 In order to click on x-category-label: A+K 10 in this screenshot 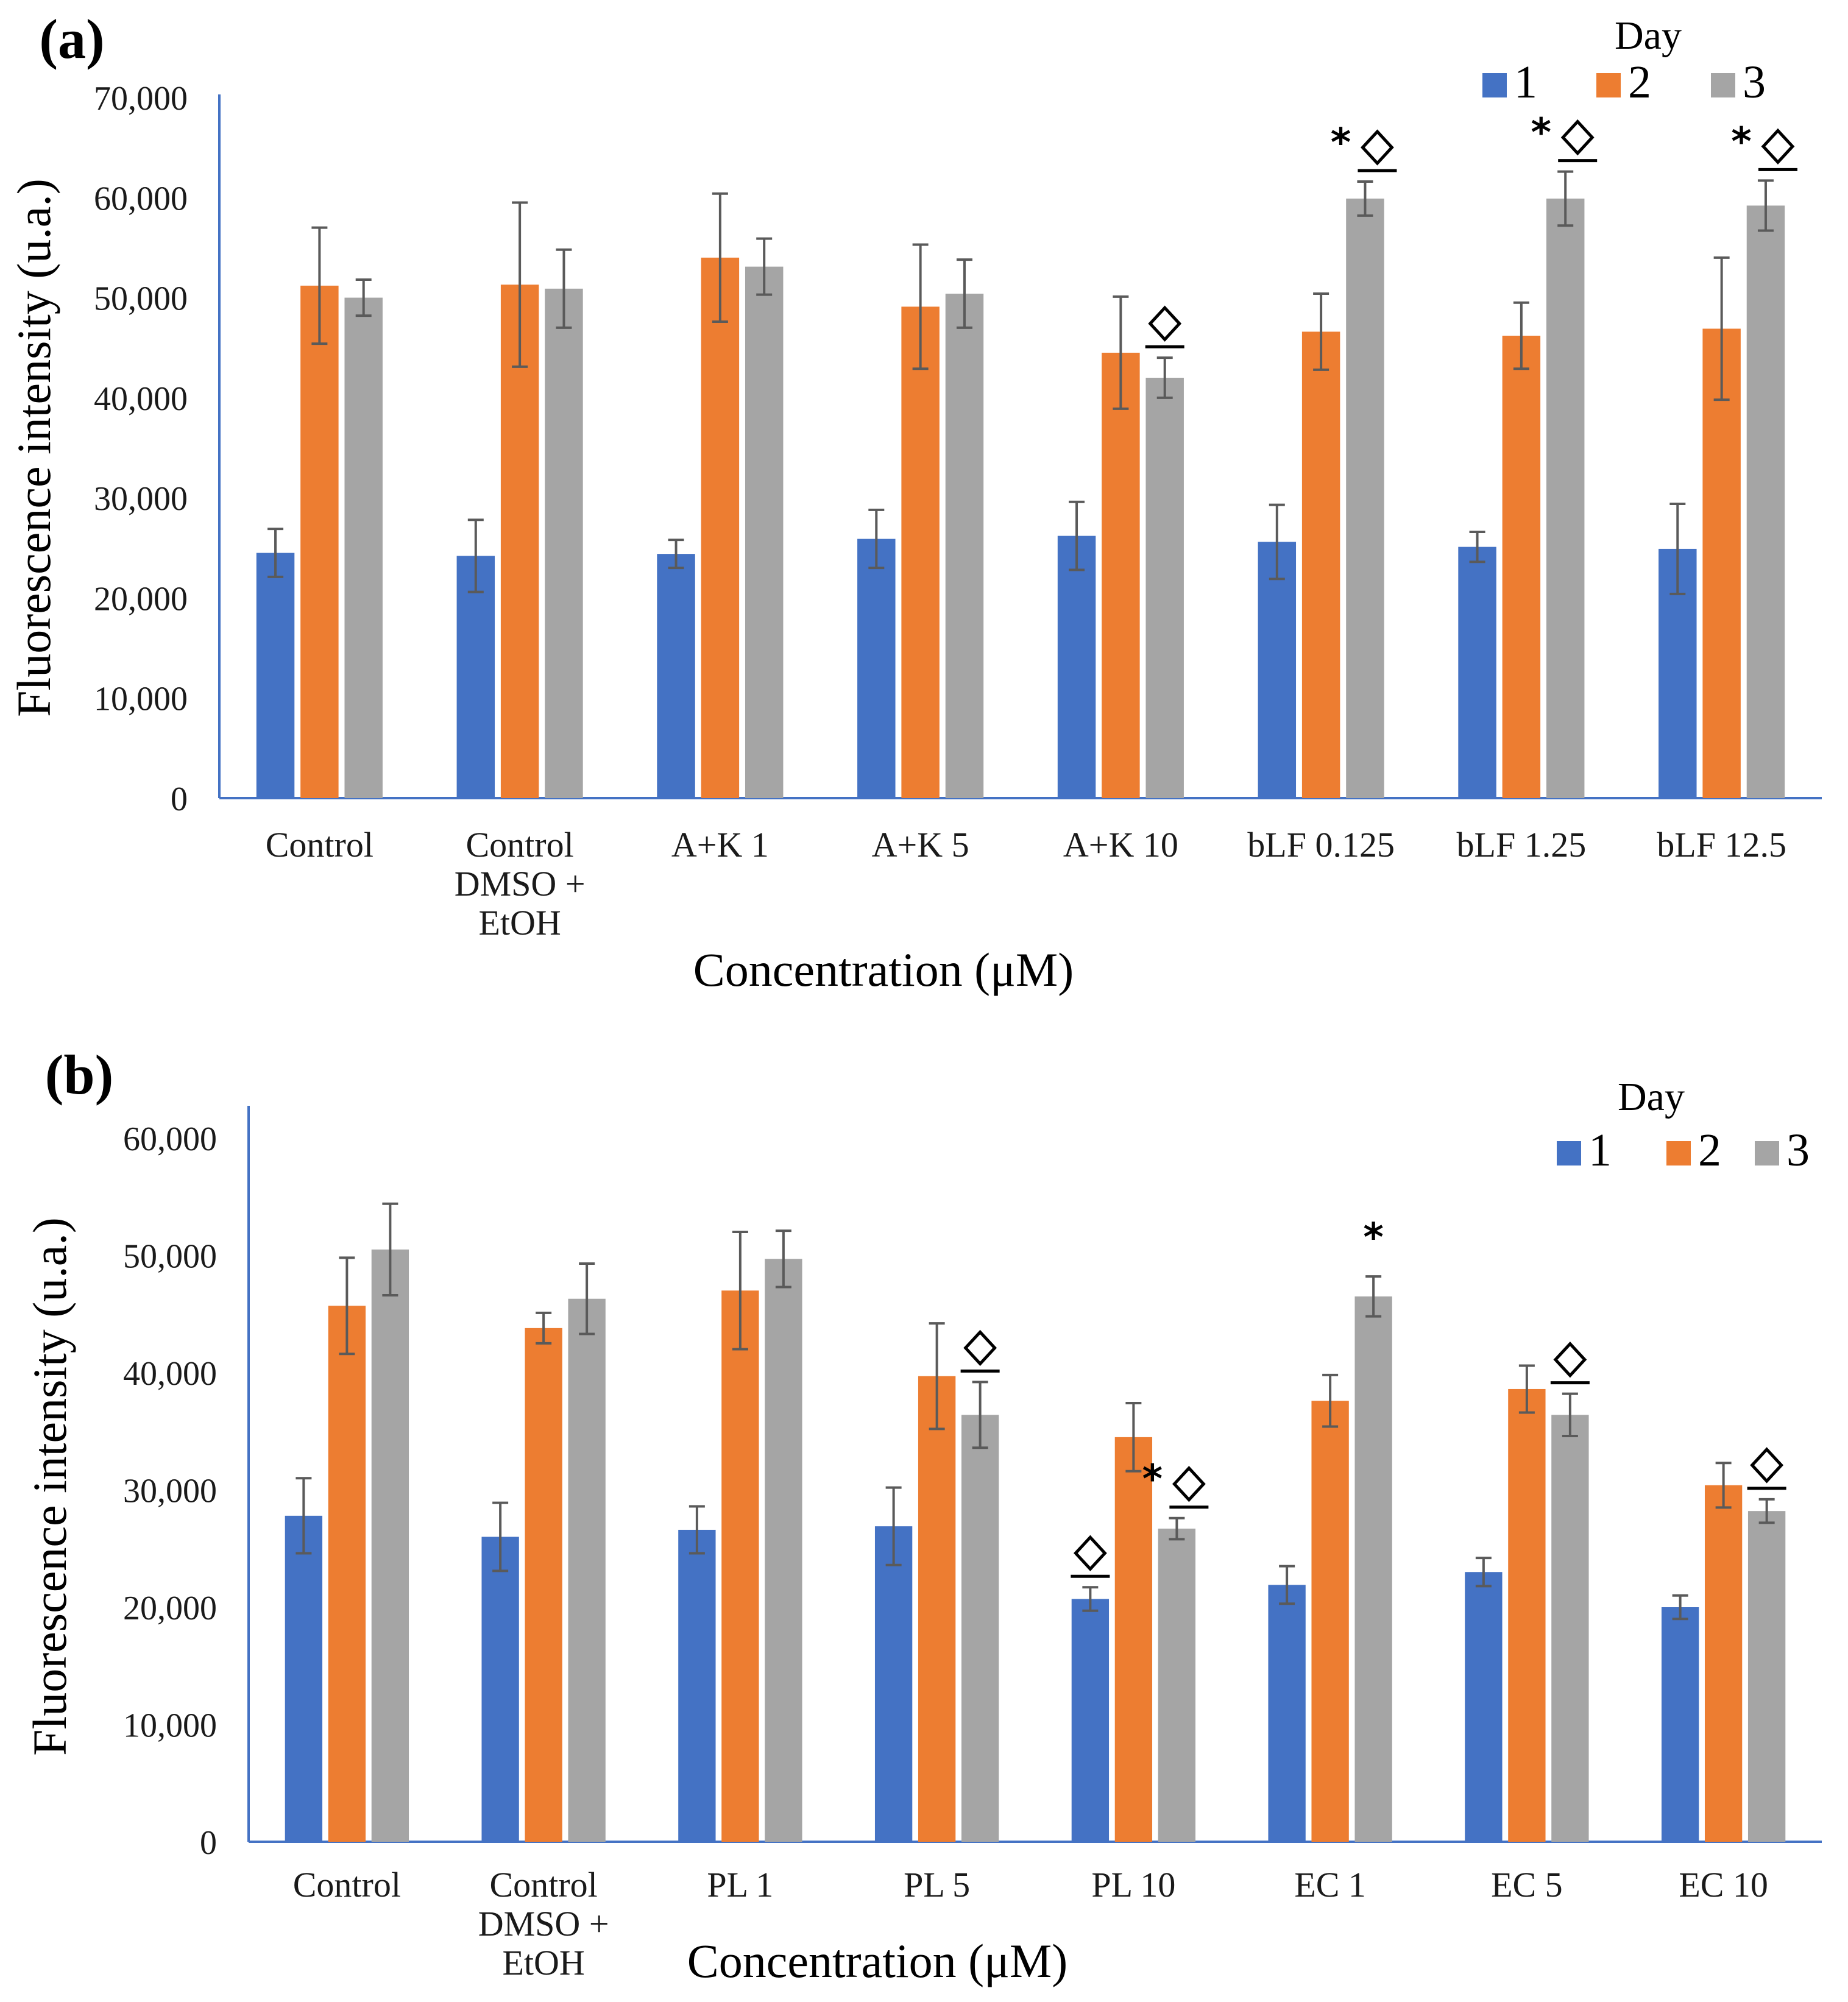, I will do `click(1120, 845)`.